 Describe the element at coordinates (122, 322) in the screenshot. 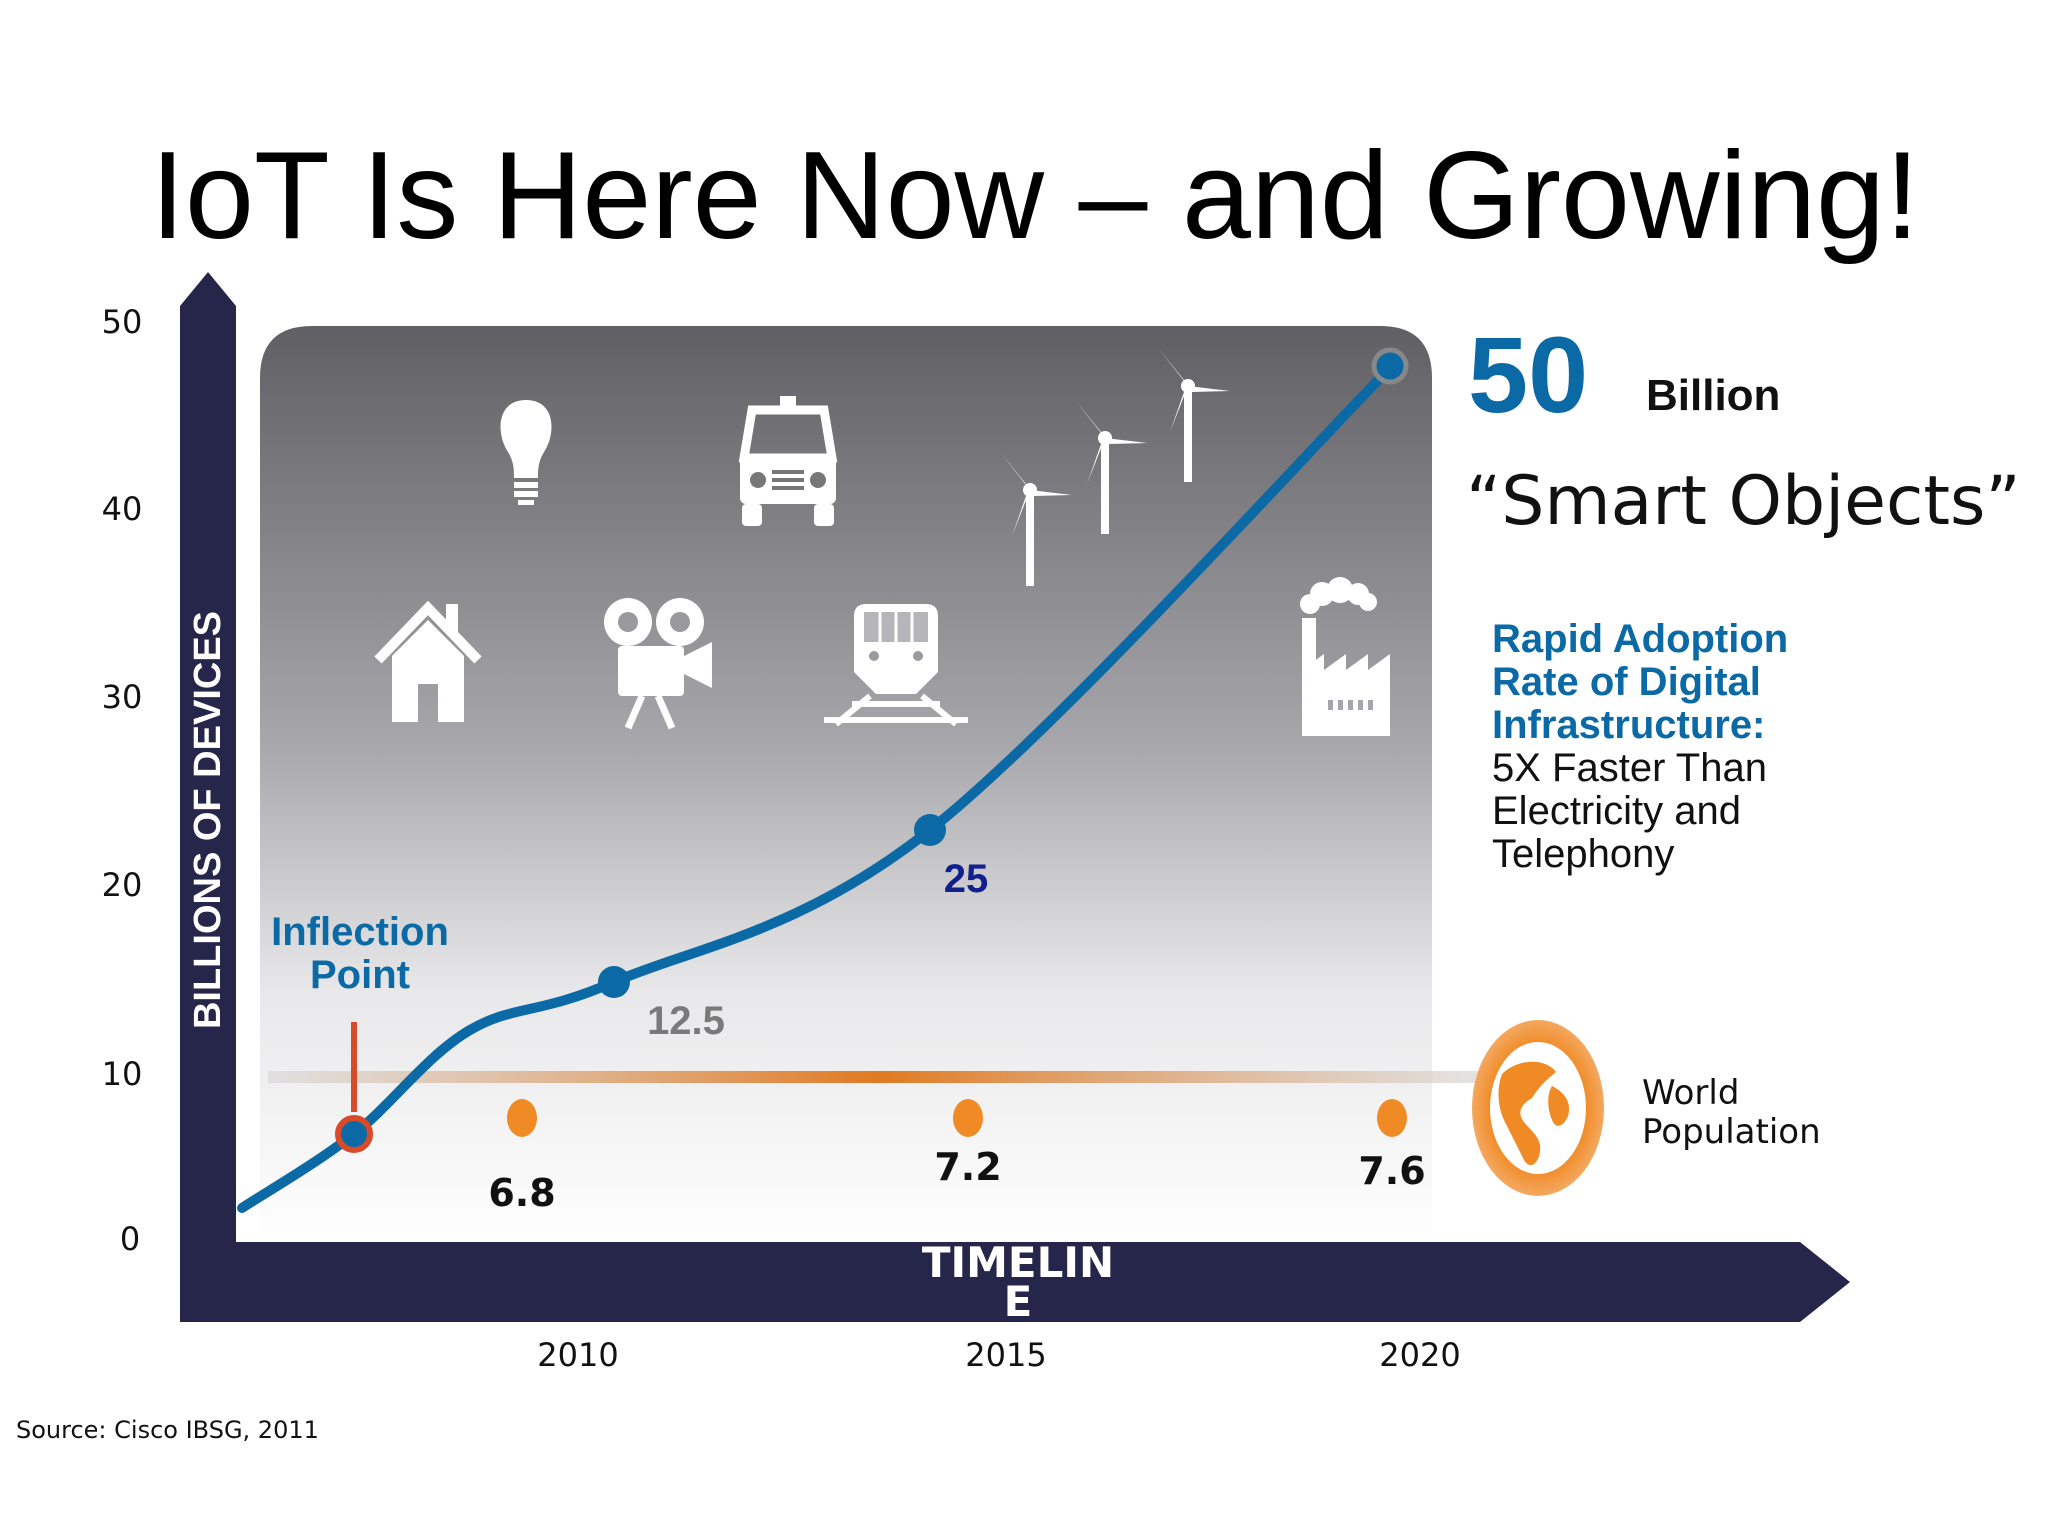

I see `y-tick-50: 50` at that location.